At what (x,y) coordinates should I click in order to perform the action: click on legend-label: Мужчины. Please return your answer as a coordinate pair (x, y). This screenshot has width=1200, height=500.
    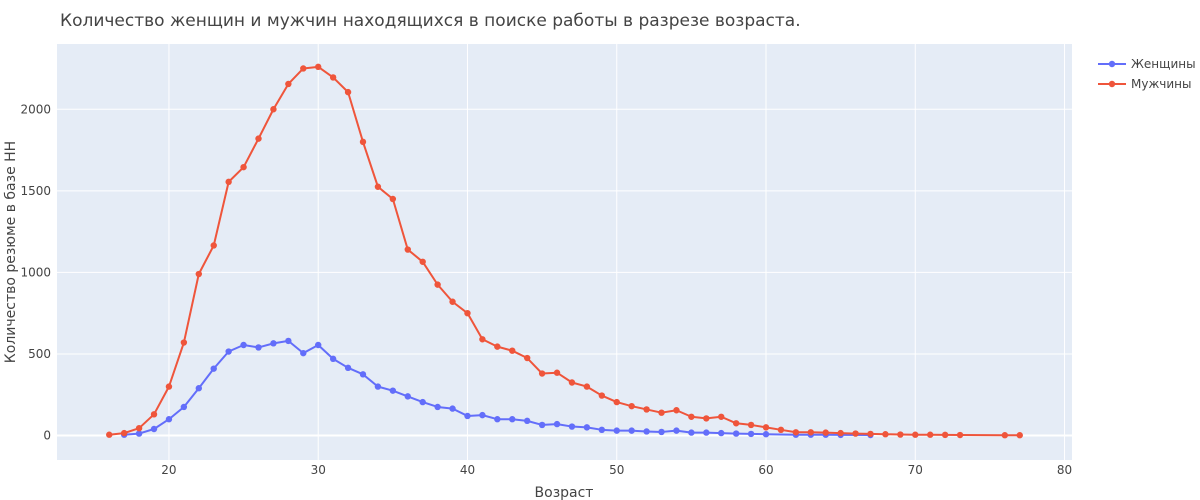
    Looking at the image, I should click on (1161, 84).